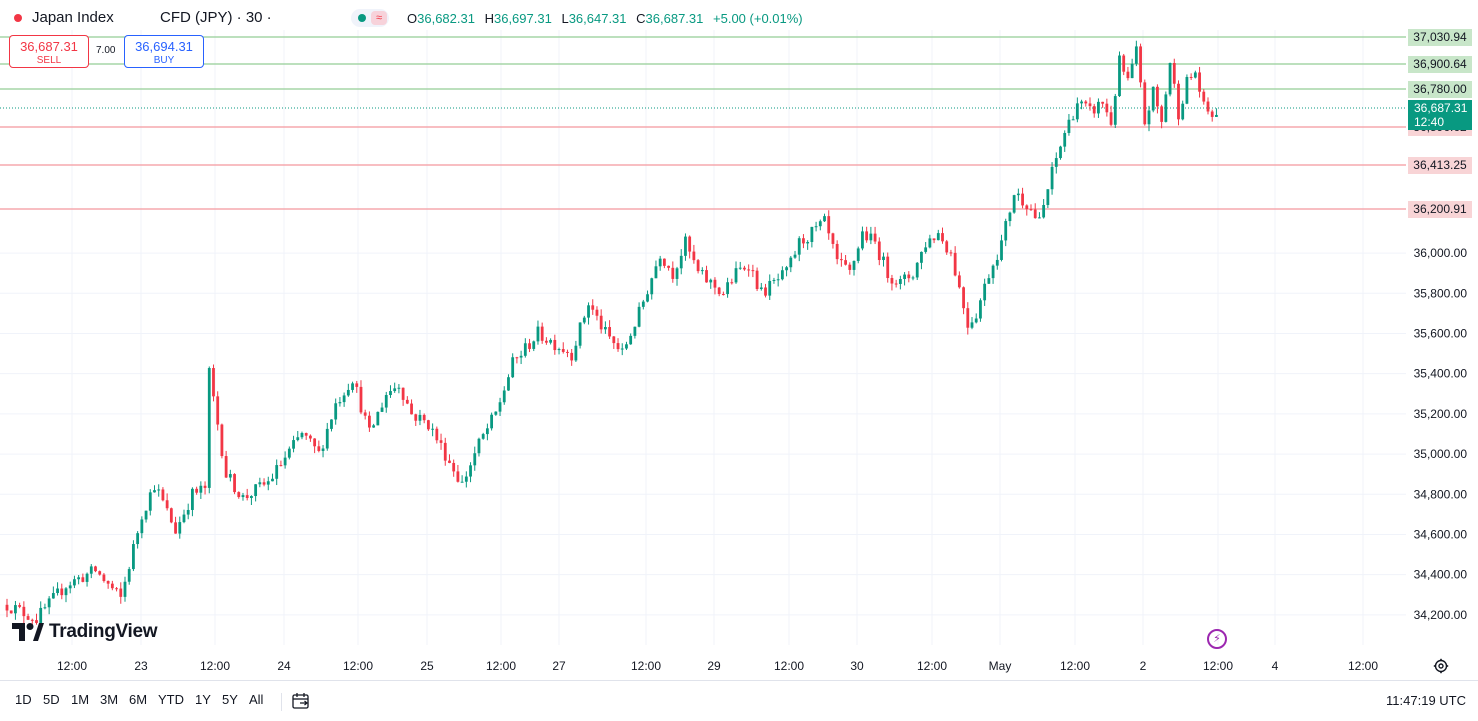 This screenshot has height=721, width=1478. Describe the element at coordinates (73, 17) in the screenshot. I see `symbol-name: Japan Index` at that location.